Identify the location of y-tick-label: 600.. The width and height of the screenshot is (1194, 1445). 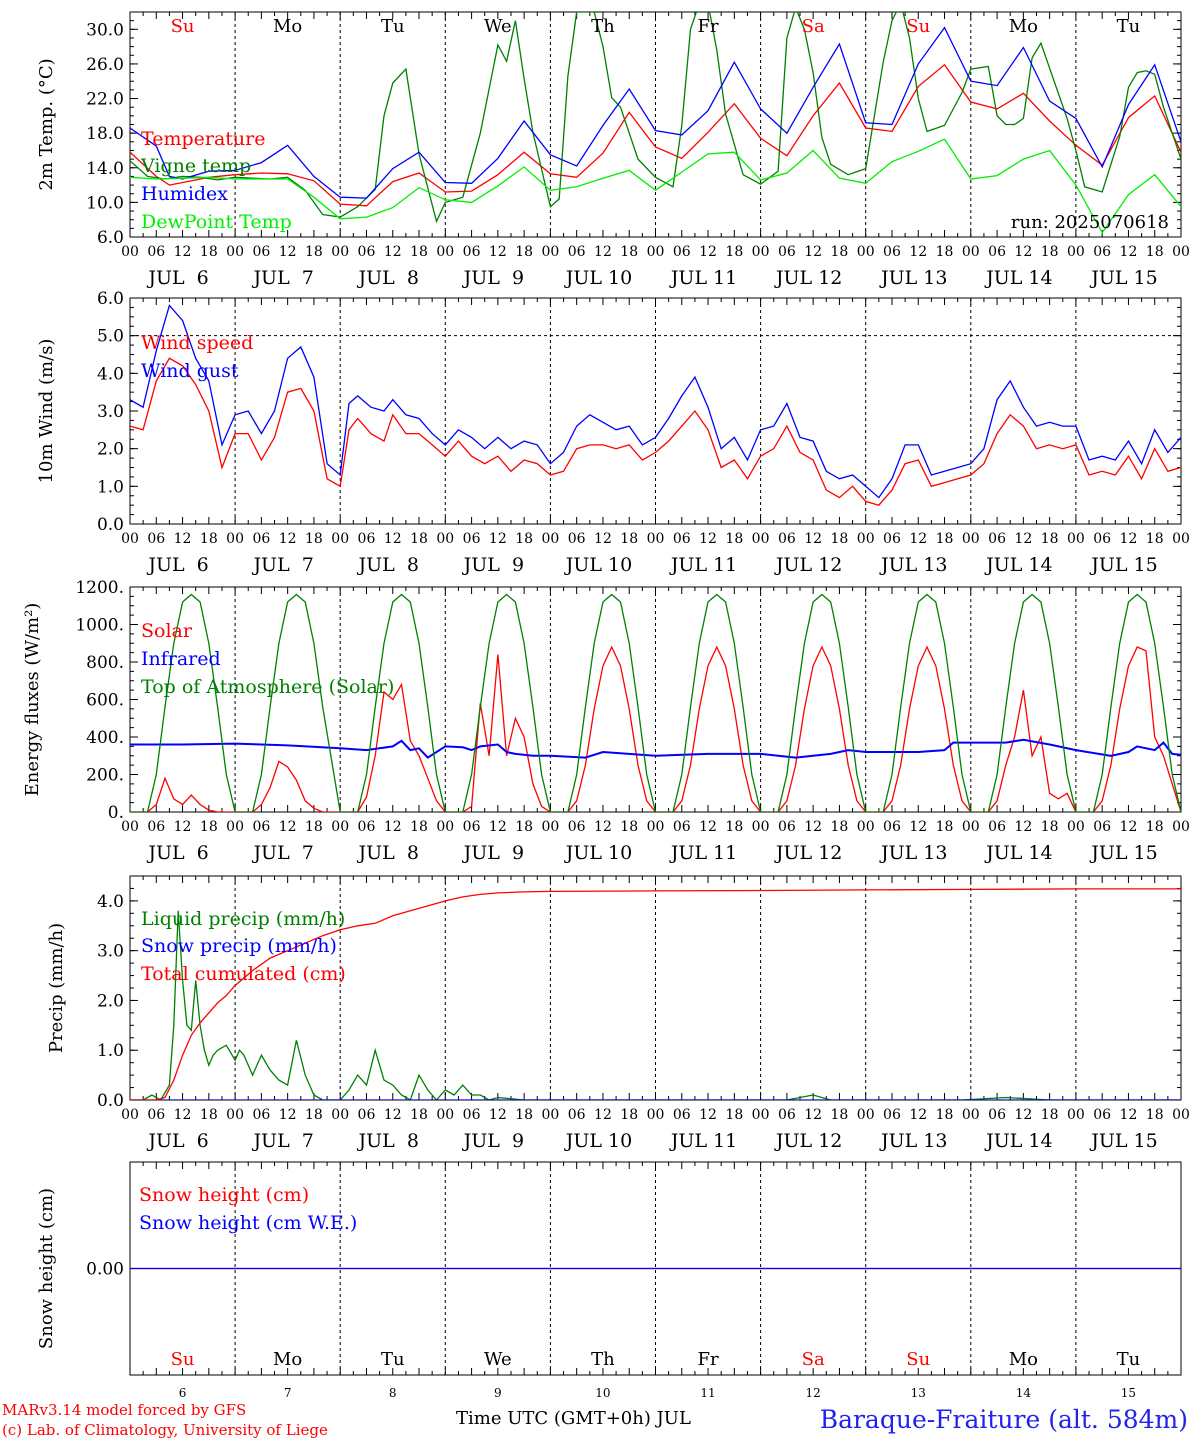
(105, 701).